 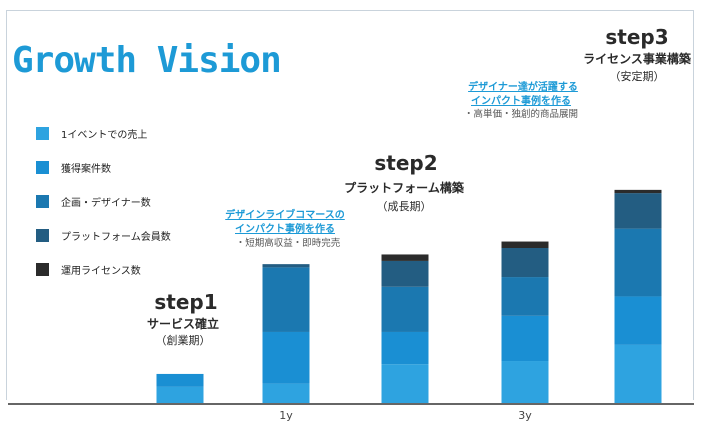 What do you see at coordinates (636, 37) in the screenshot?
I see `step3-title: step3` at bounding box center [636, 37].